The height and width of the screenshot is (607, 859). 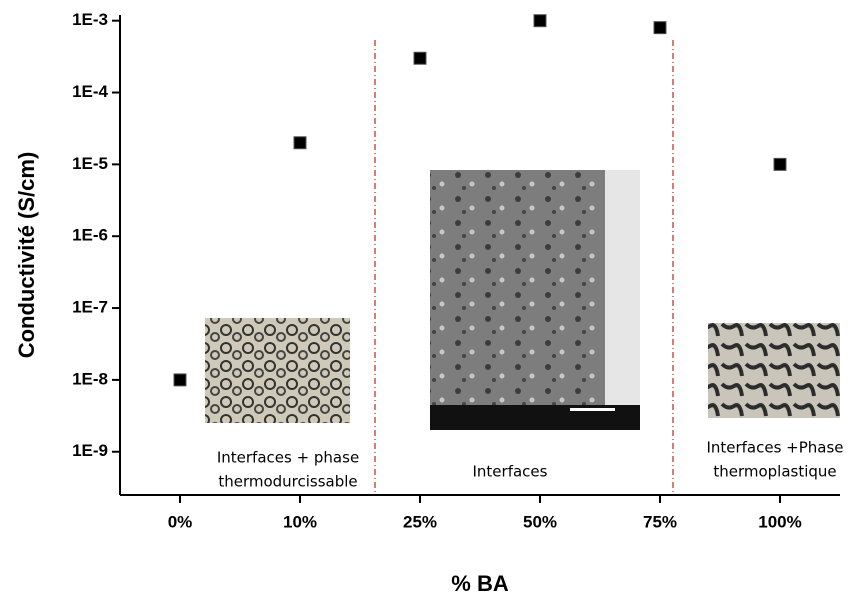 I want to click on x-tick-label: 50%, so click(x=540, y=521).